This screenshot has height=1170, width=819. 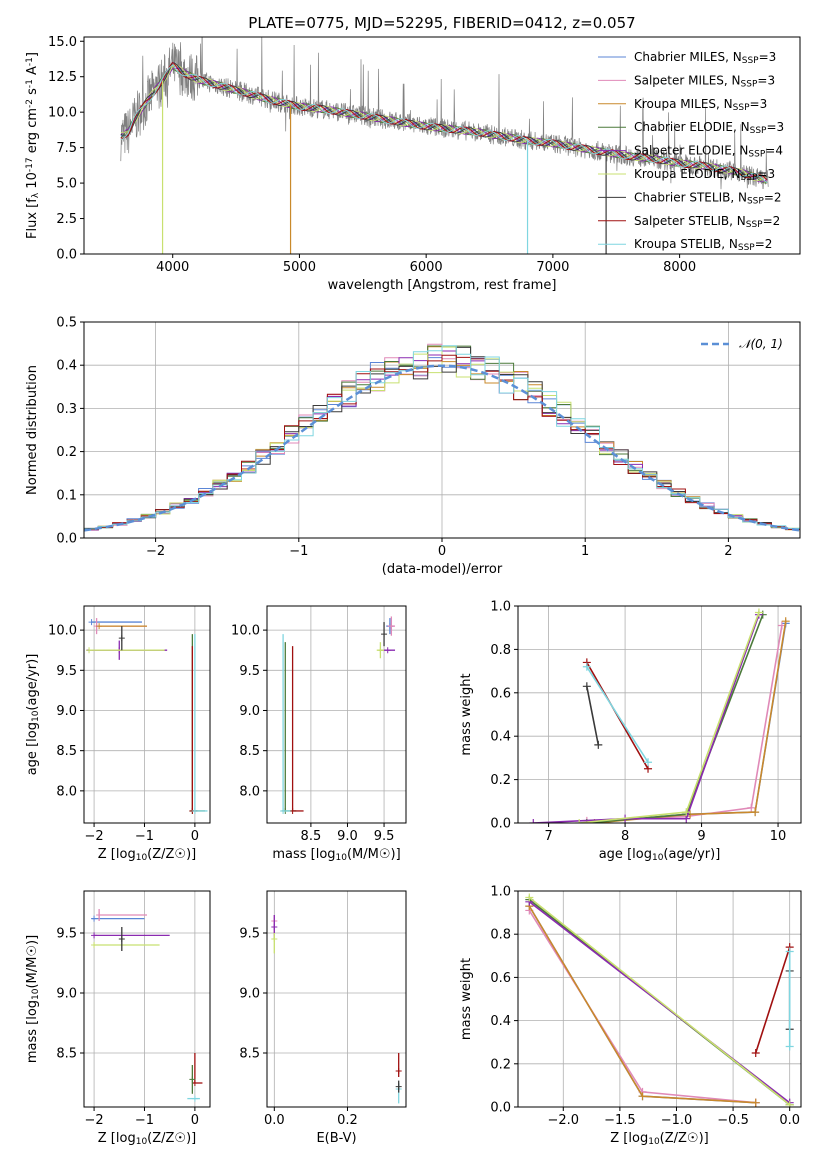 What do you see at coordinates (500, 892) in the screenshot?
I see `y-tick-label: 1.0` at bounding box center [500, 892].